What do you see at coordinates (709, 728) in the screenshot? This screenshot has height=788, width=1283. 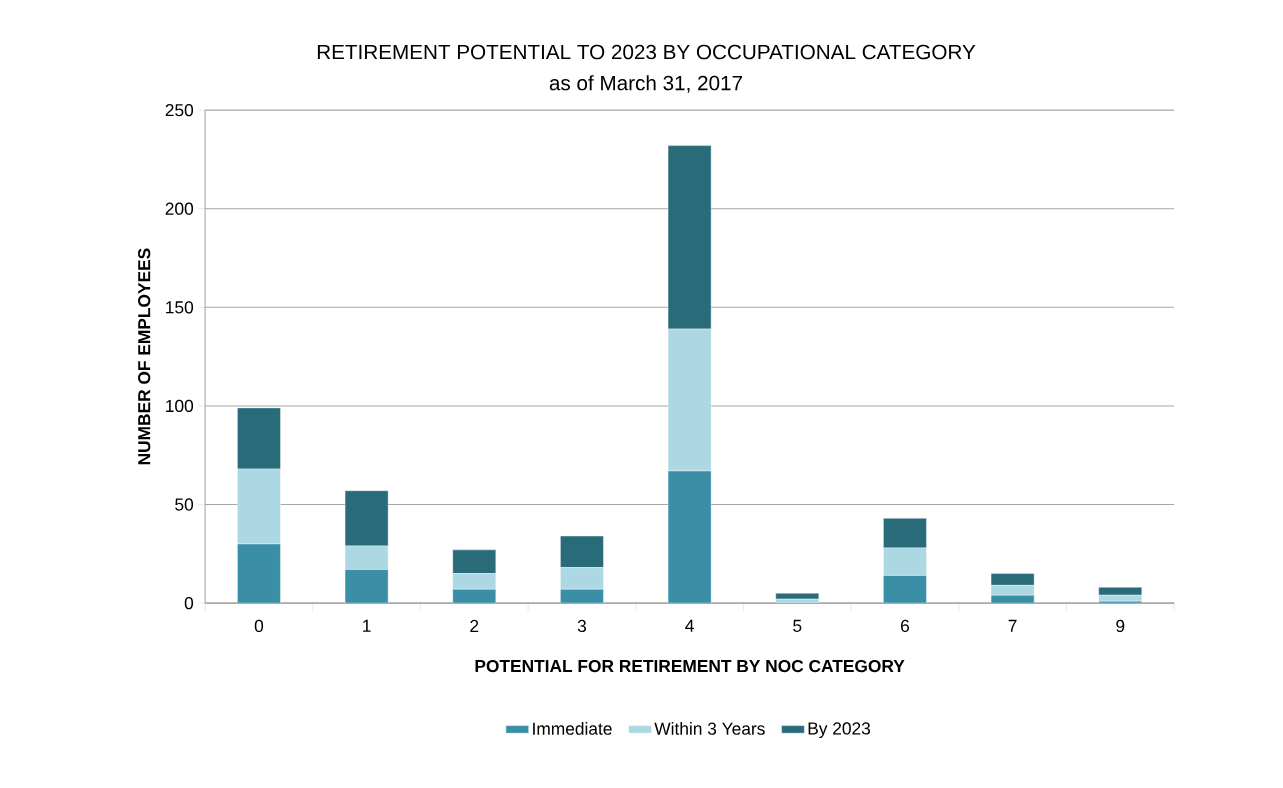 I see `legend-label: Within 3 Years` at bounding box center [709, 728].